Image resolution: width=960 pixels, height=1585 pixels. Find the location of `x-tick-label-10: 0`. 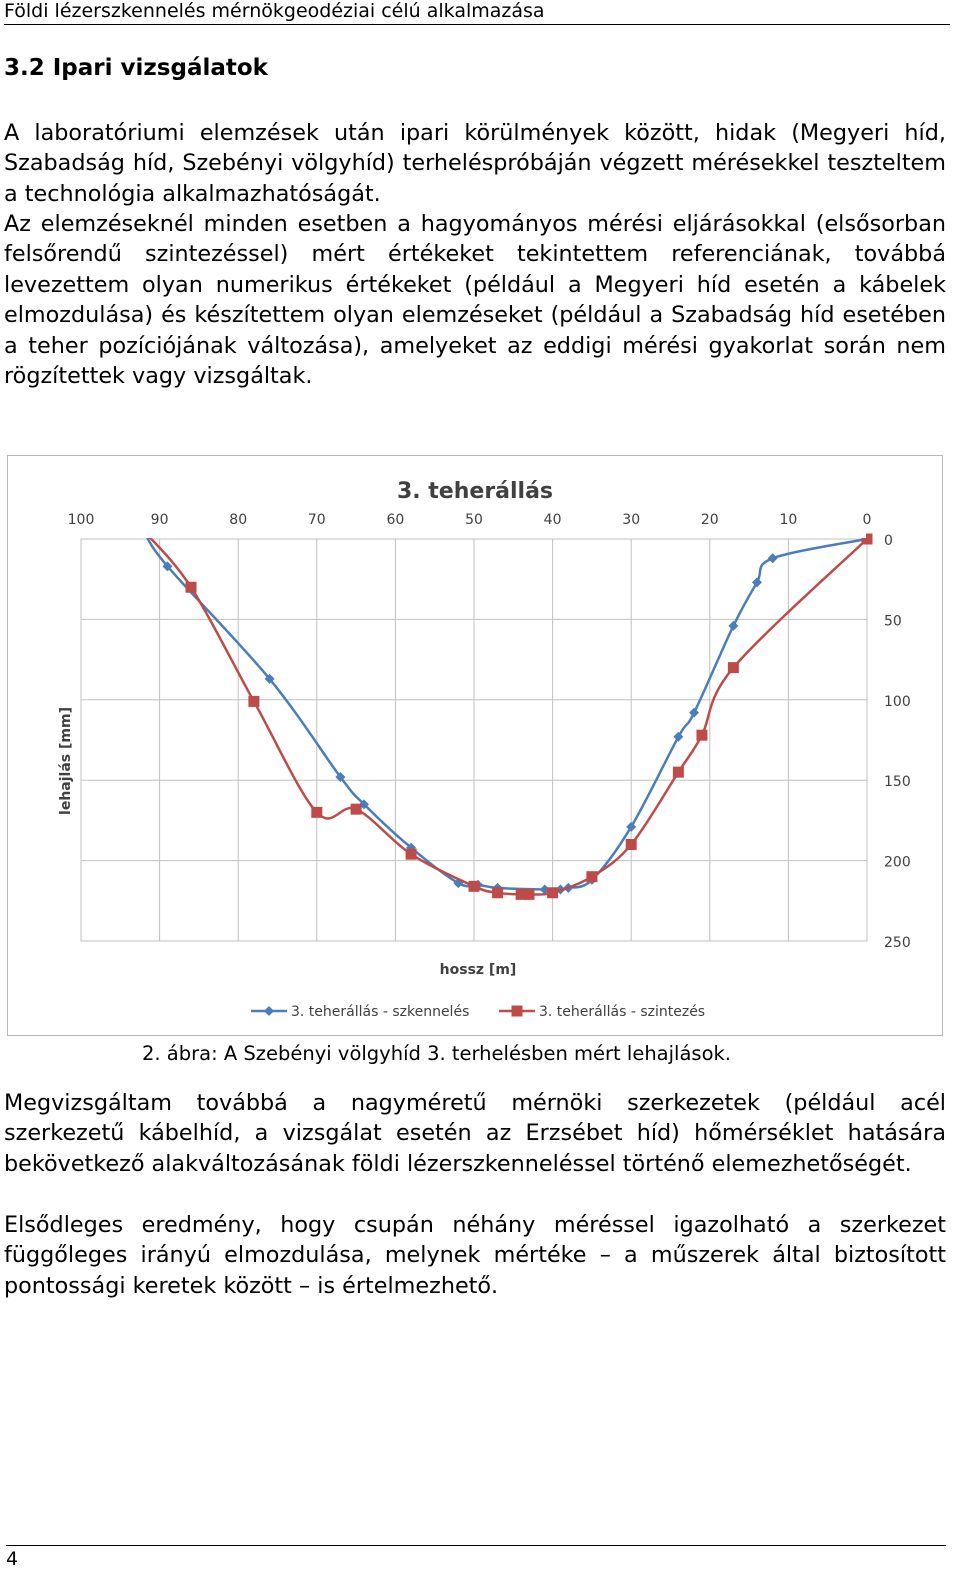

x-tick-label-10: 0 is located at coordinates (867, 520).